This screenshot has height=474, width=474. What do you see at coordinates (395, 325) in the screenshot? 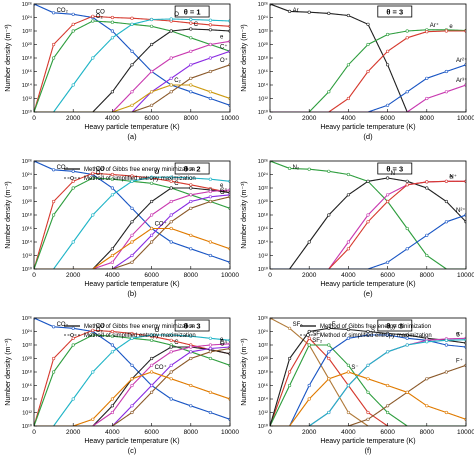
I see `theta-box` at bounding box center [395, 325].